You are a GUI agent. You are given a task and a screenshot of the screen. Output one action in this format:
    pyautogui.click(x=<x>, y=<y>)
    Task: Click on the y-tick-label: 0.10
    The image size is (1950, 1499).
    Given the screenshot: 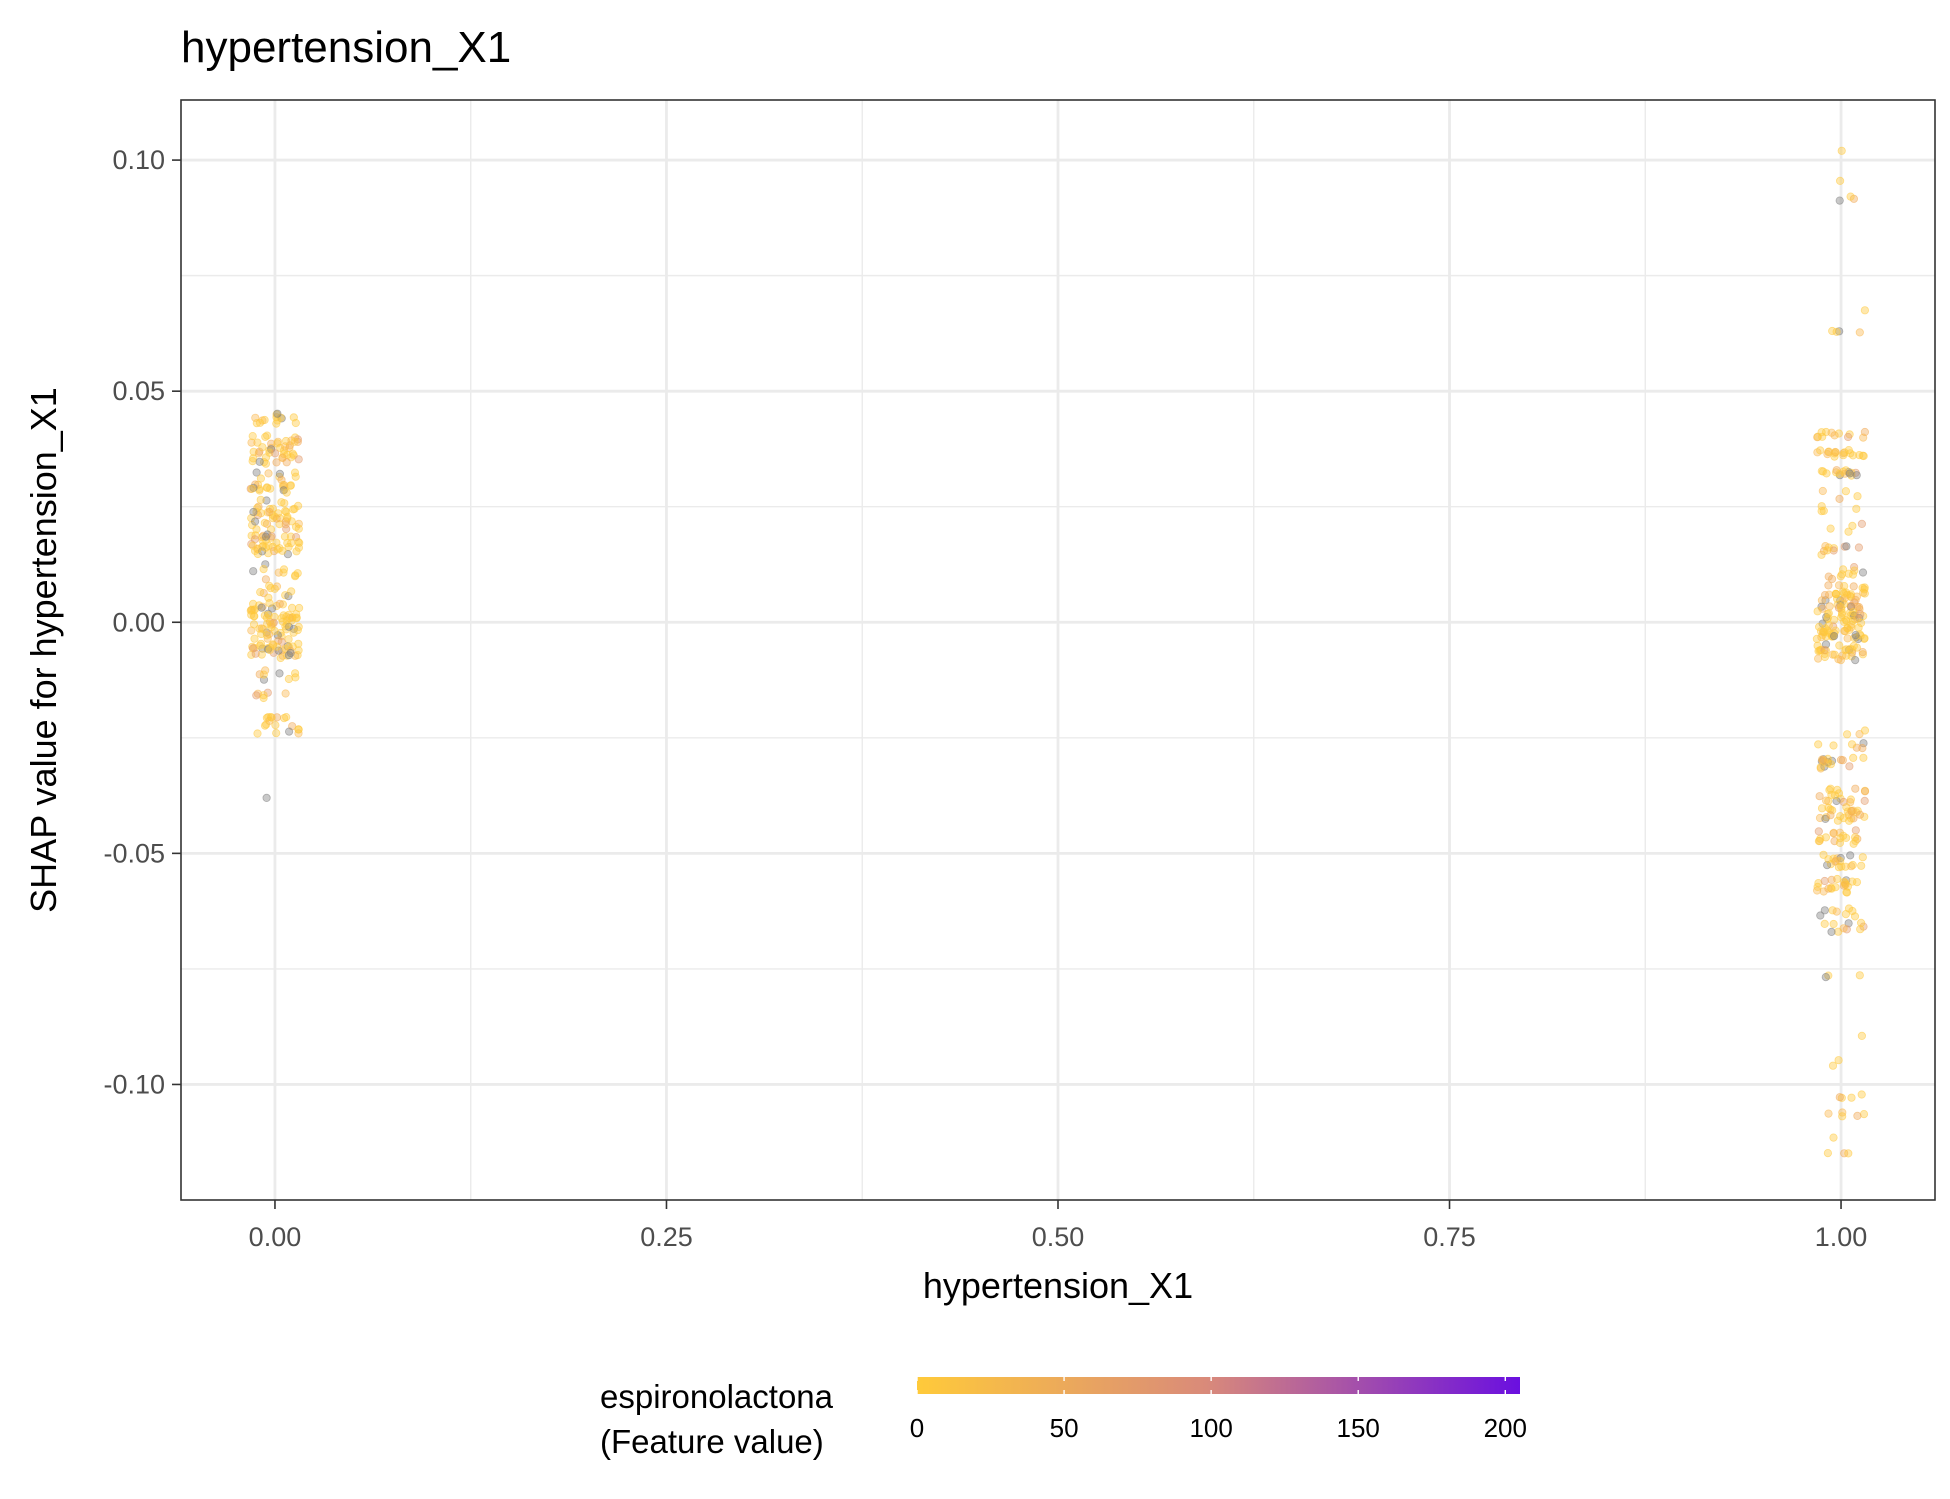 What is the action you would take?
    pyautogui.click(x=138, y=160)
    